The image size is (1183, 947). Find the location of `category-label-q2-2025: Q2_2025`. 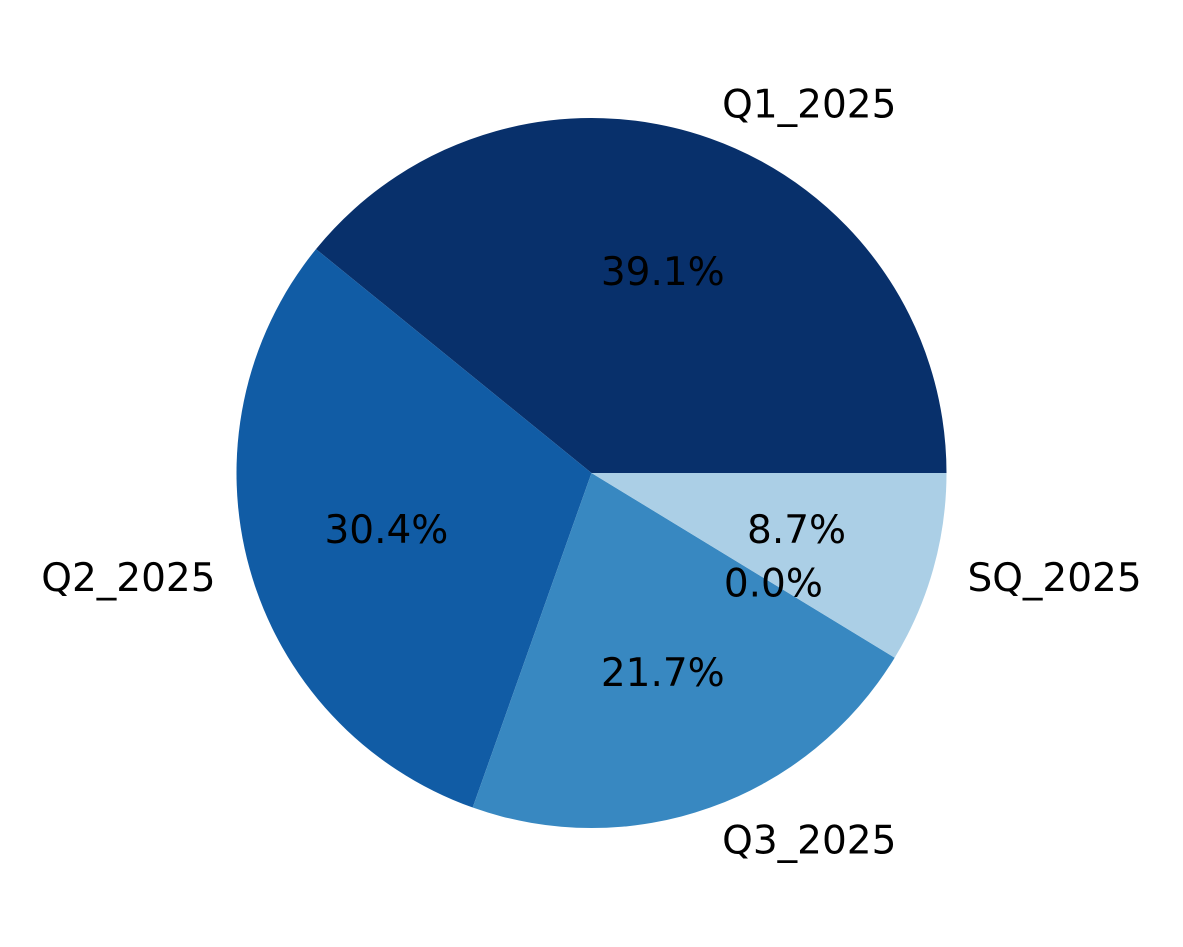

category-label-q2-2025: Q2_2025 is located at coordinates (128, 578).